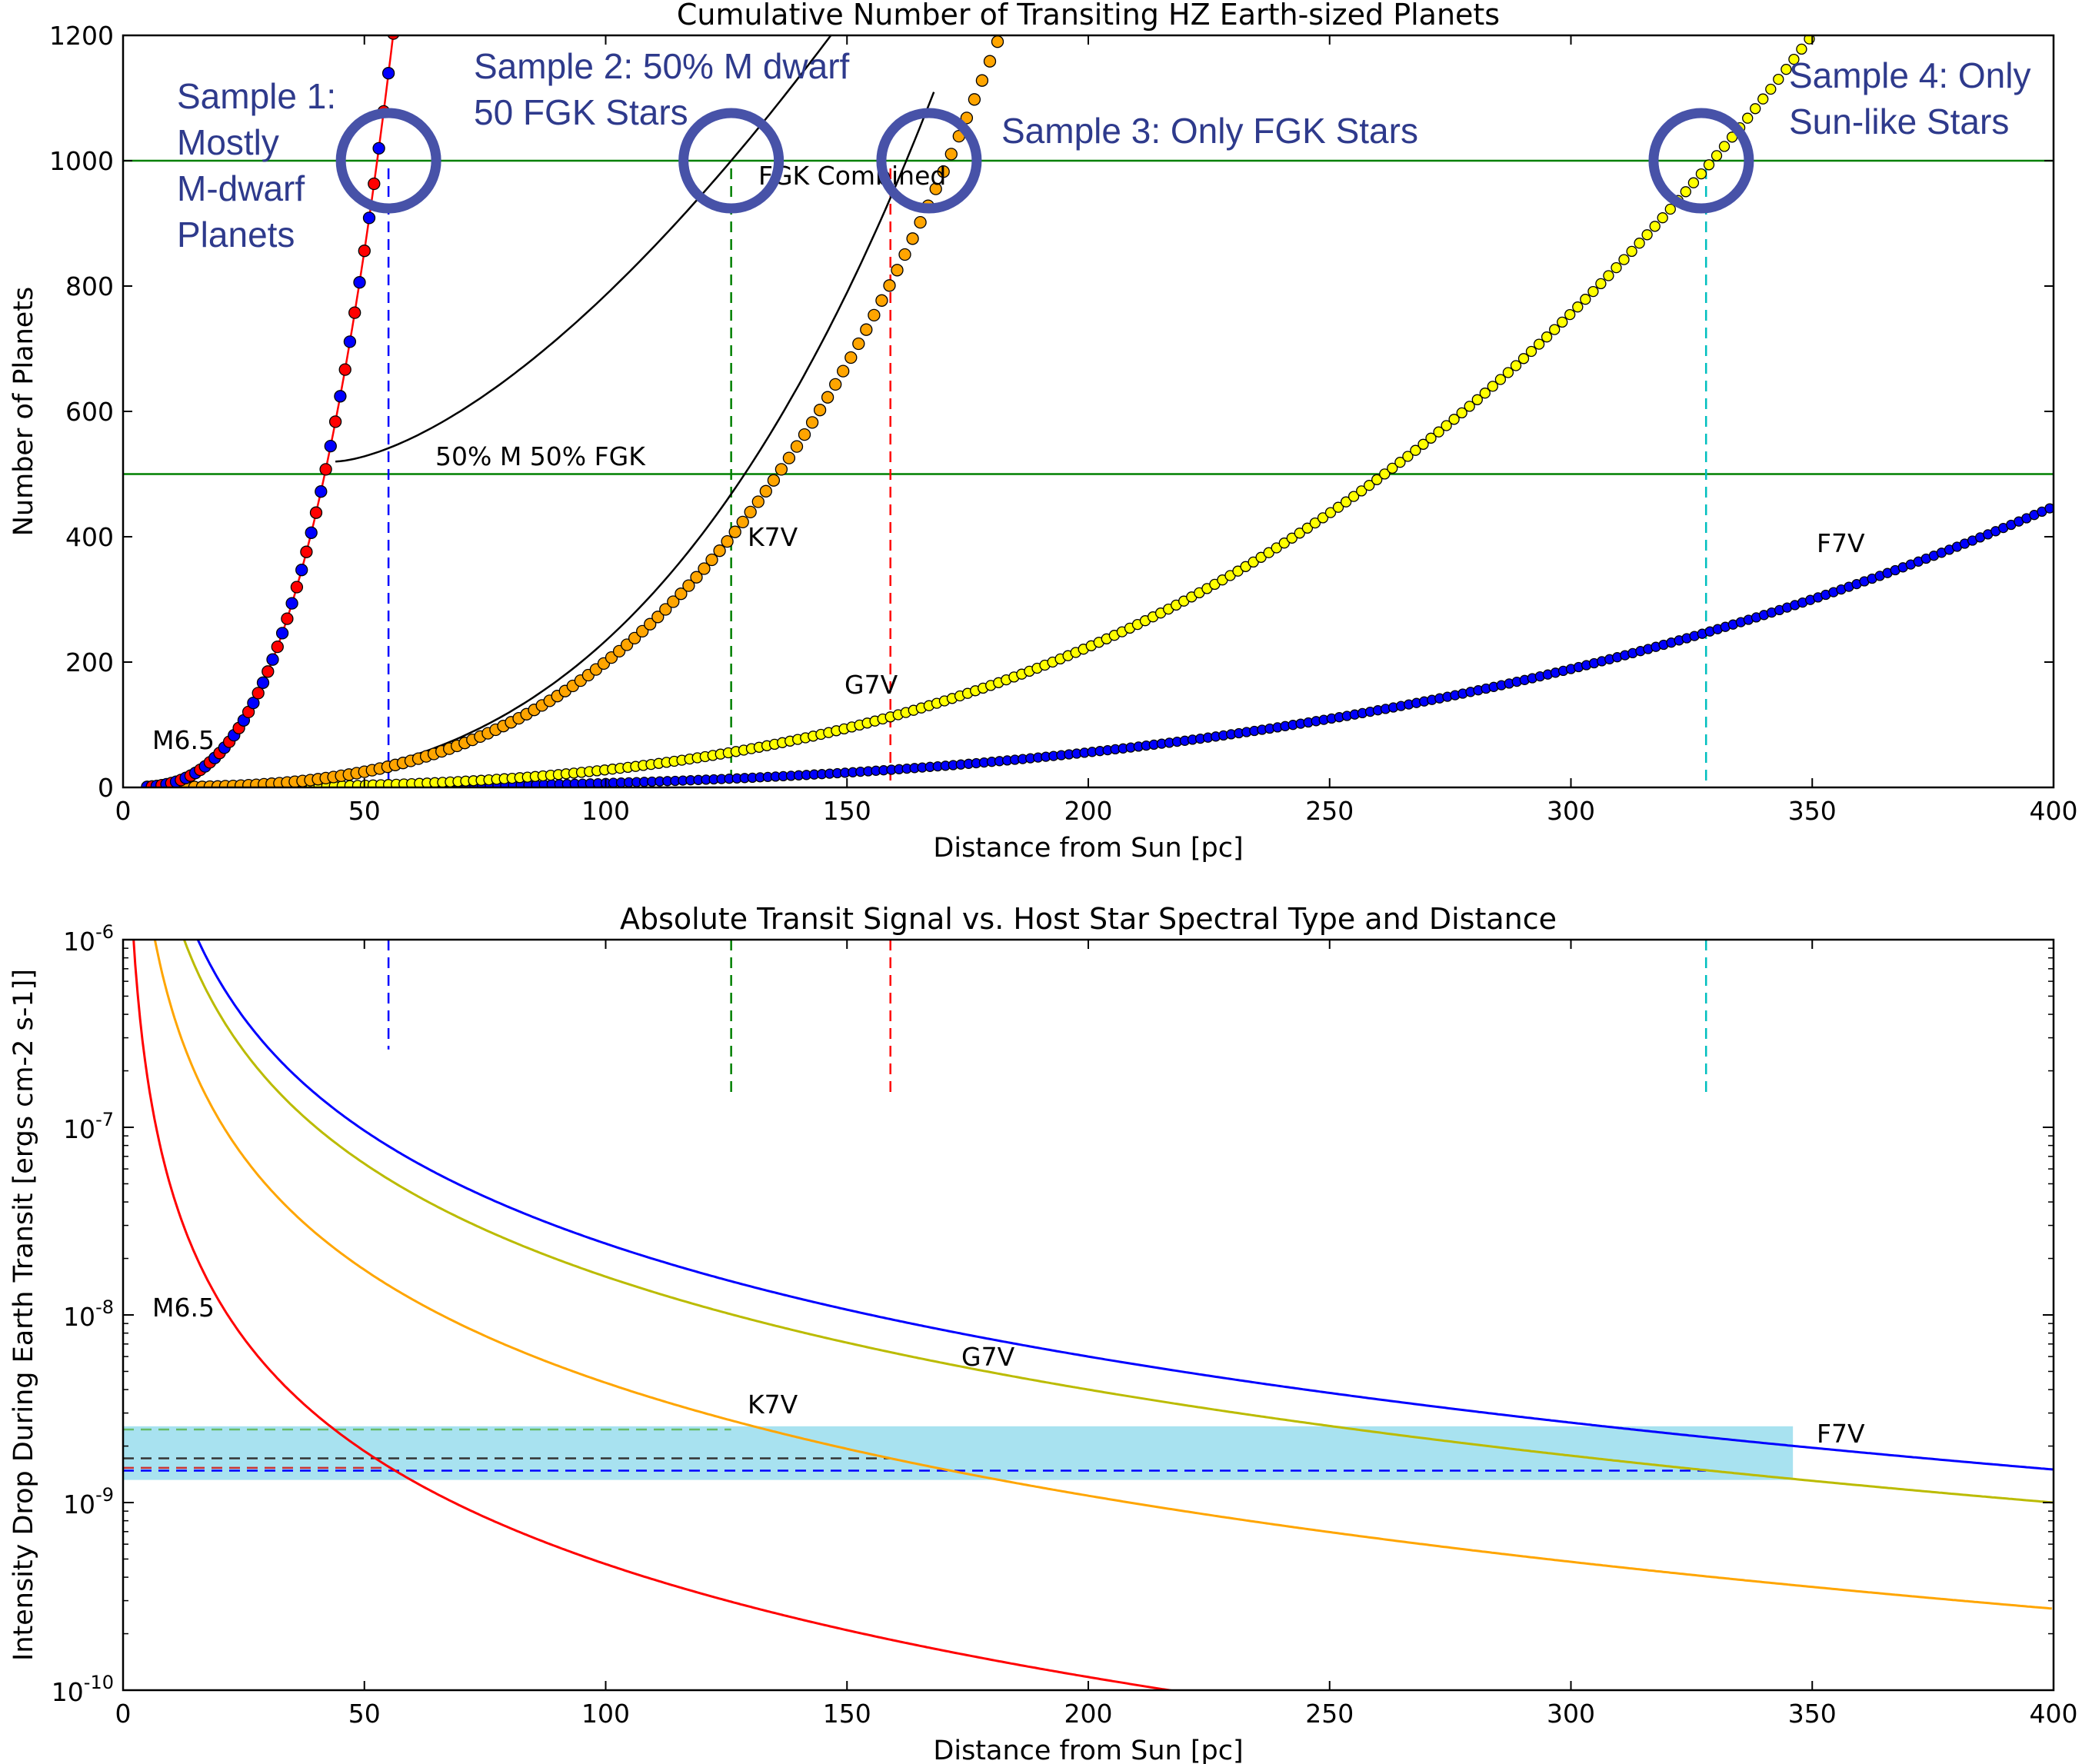 The image size is (2082, 1764). What do you see at coordinates (183, 1308) in the screenshot?
I see `chart2-label-m65: M6.5` at bounding box center [183, 1308].